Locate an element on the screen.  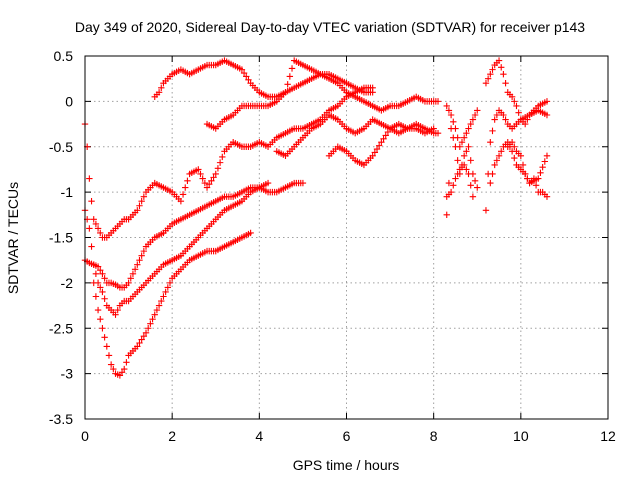
y-tick-label: -1 is located at coordinates (67, 192).